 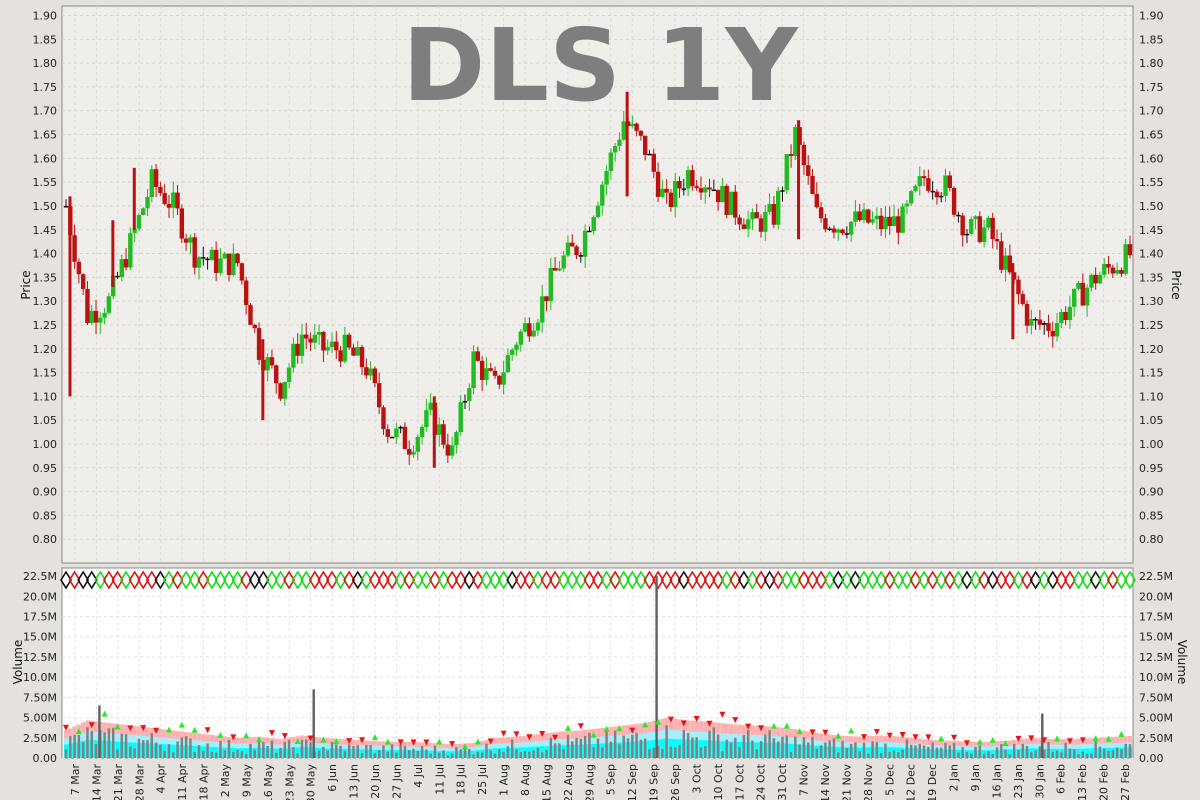 What do you see at coordinates (354, 781) in the screenshot?
I see `date-tick-label: 13 Jun` at bounding box center [354, 781].